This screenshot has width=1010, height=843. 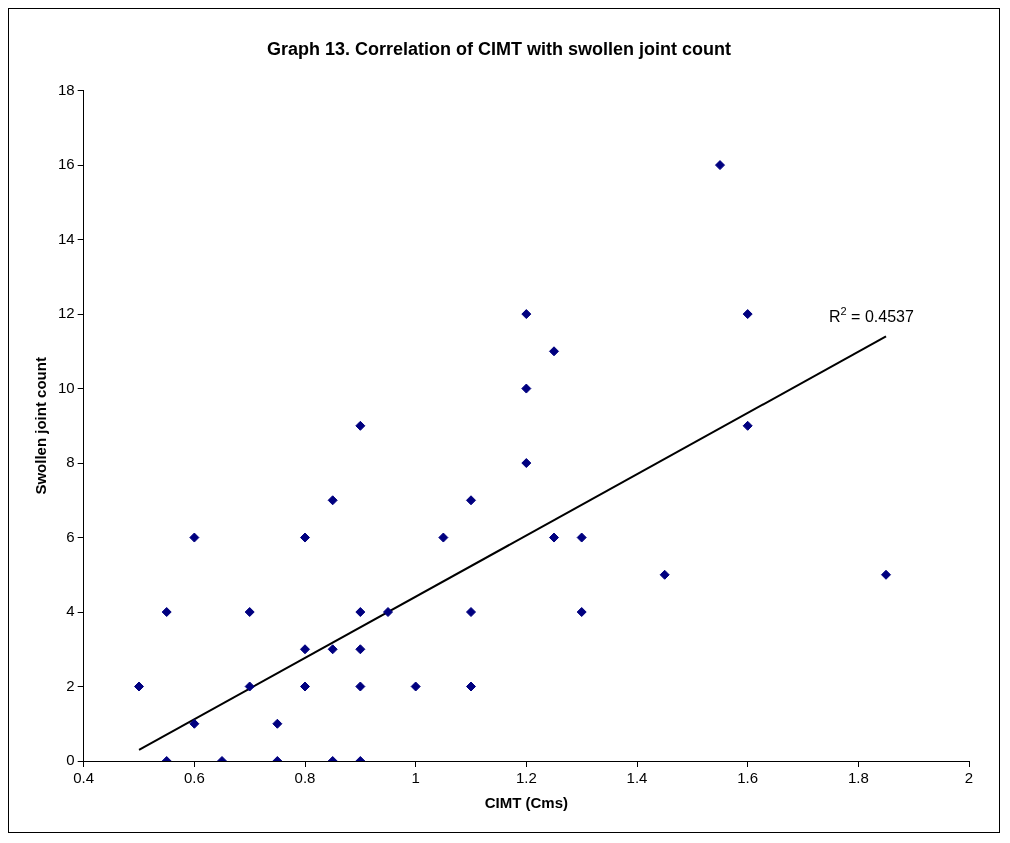 I want to click on x-tick-label: 2, so click(x=969, y=778).